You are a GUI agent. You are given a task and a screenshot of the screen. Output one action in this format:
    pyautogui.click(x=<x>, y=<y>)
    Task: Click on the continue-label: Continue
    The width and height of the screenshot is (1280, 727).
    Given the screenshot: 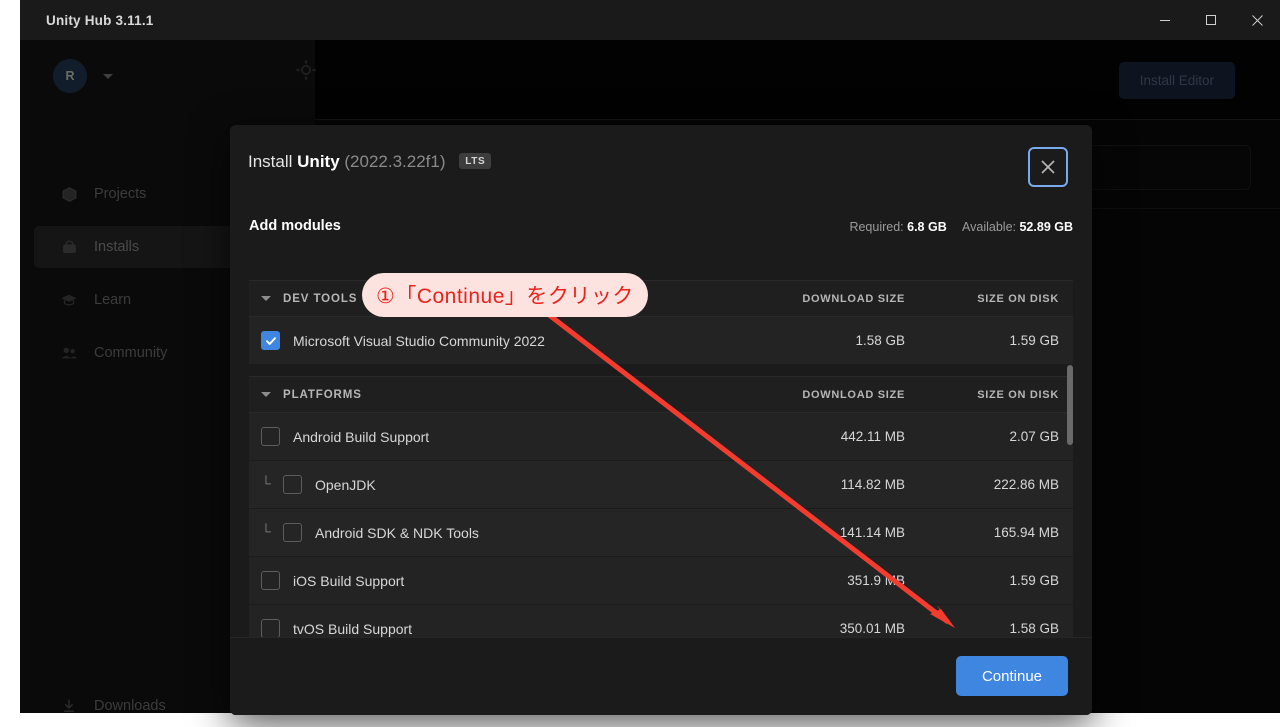 What is the action you would take?
    pyautogui.click(x=1011, y=676)
    